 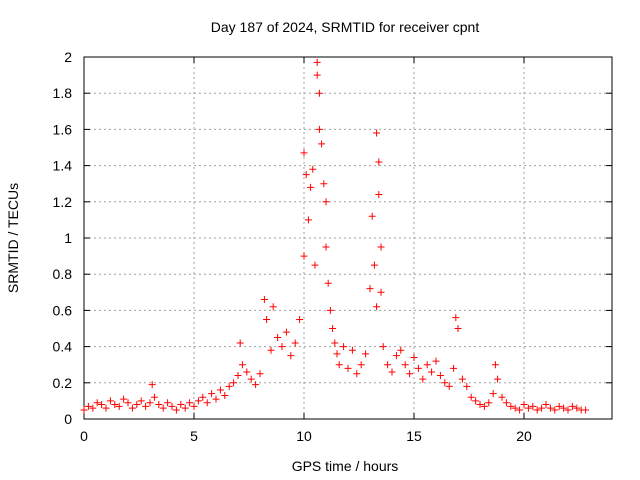 What do you see at coordinates (345, 466) in the screenshot?
I see `x-axis-label: GPS time / hours` at bounding box center [345, 466].